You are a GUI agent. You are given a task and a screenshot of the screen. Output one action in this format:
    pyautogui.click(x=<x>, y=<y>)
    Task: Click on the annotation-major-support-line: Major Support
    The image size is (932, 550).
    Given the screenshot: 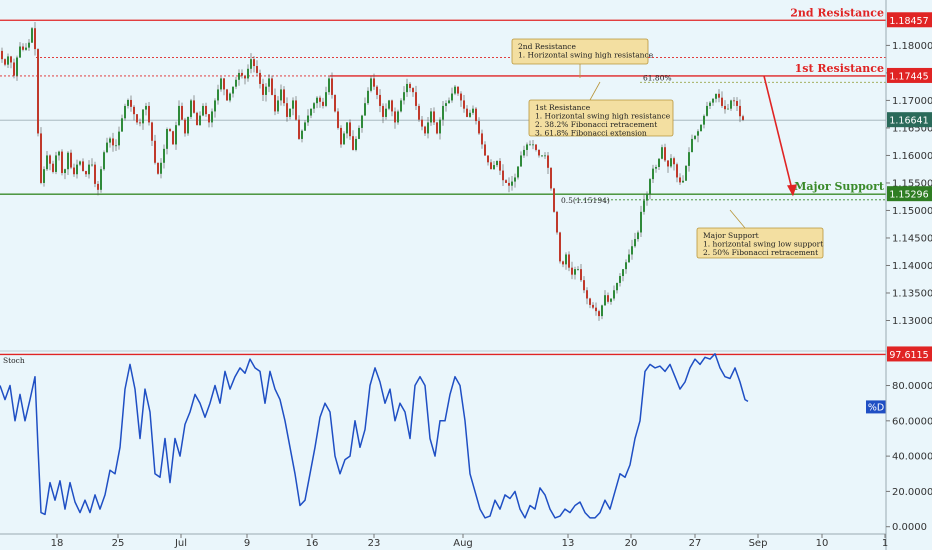 What is the action you would take?
    pyautogui.click(x=731, y=235)
    